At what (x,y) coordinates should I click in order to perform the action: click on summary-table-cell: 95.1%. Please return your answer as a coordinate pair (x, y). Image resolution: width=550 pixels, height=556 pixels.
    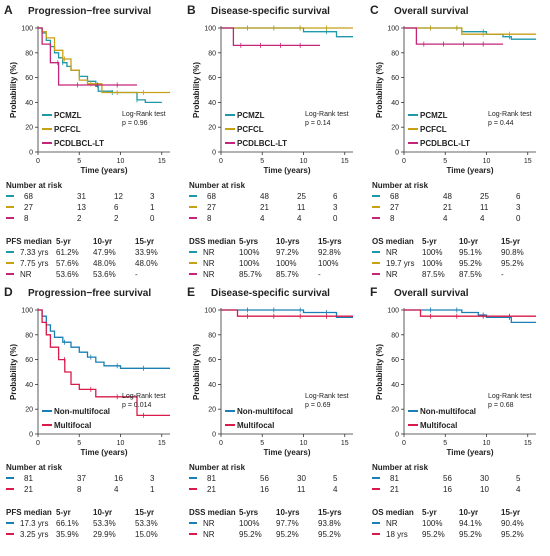
    Looking at the image, I should click on (470, 252).